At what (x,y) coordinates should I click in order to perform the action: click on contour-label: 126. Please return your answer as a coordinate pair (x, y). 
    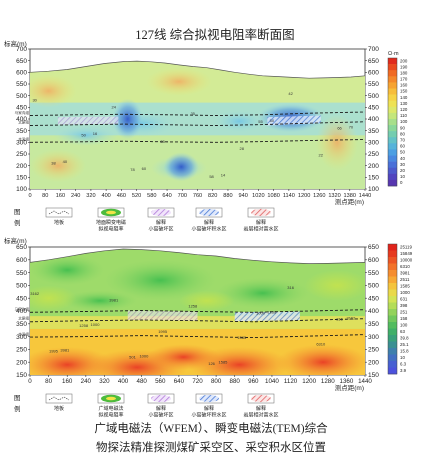
    Looking at the image, I should click on (211, 363).